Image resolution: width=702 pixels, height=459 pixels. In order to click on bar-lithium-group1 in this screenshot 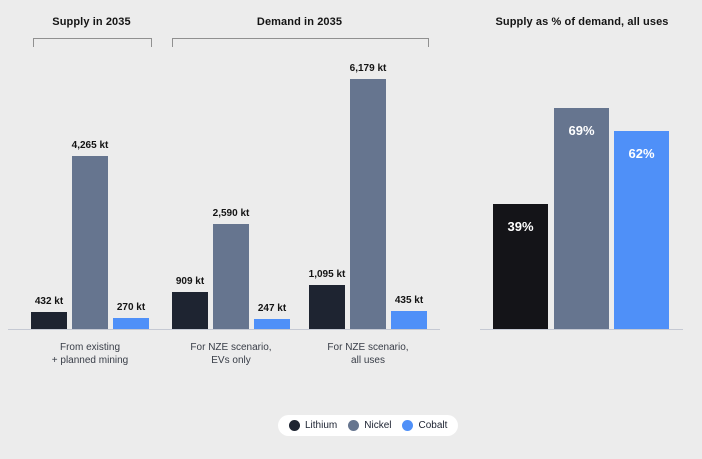, I will do `click(49, 320)`.